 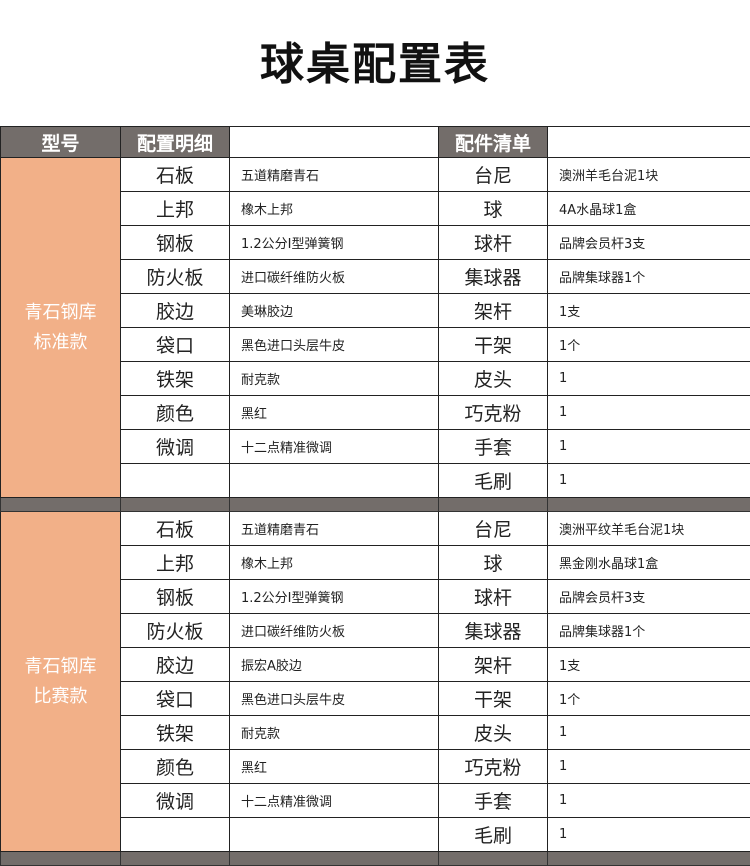 What do you see at coordinates (175, 142) in the screenshot?
I see `header-config: 配置明细` at bounding box center [175, 142].